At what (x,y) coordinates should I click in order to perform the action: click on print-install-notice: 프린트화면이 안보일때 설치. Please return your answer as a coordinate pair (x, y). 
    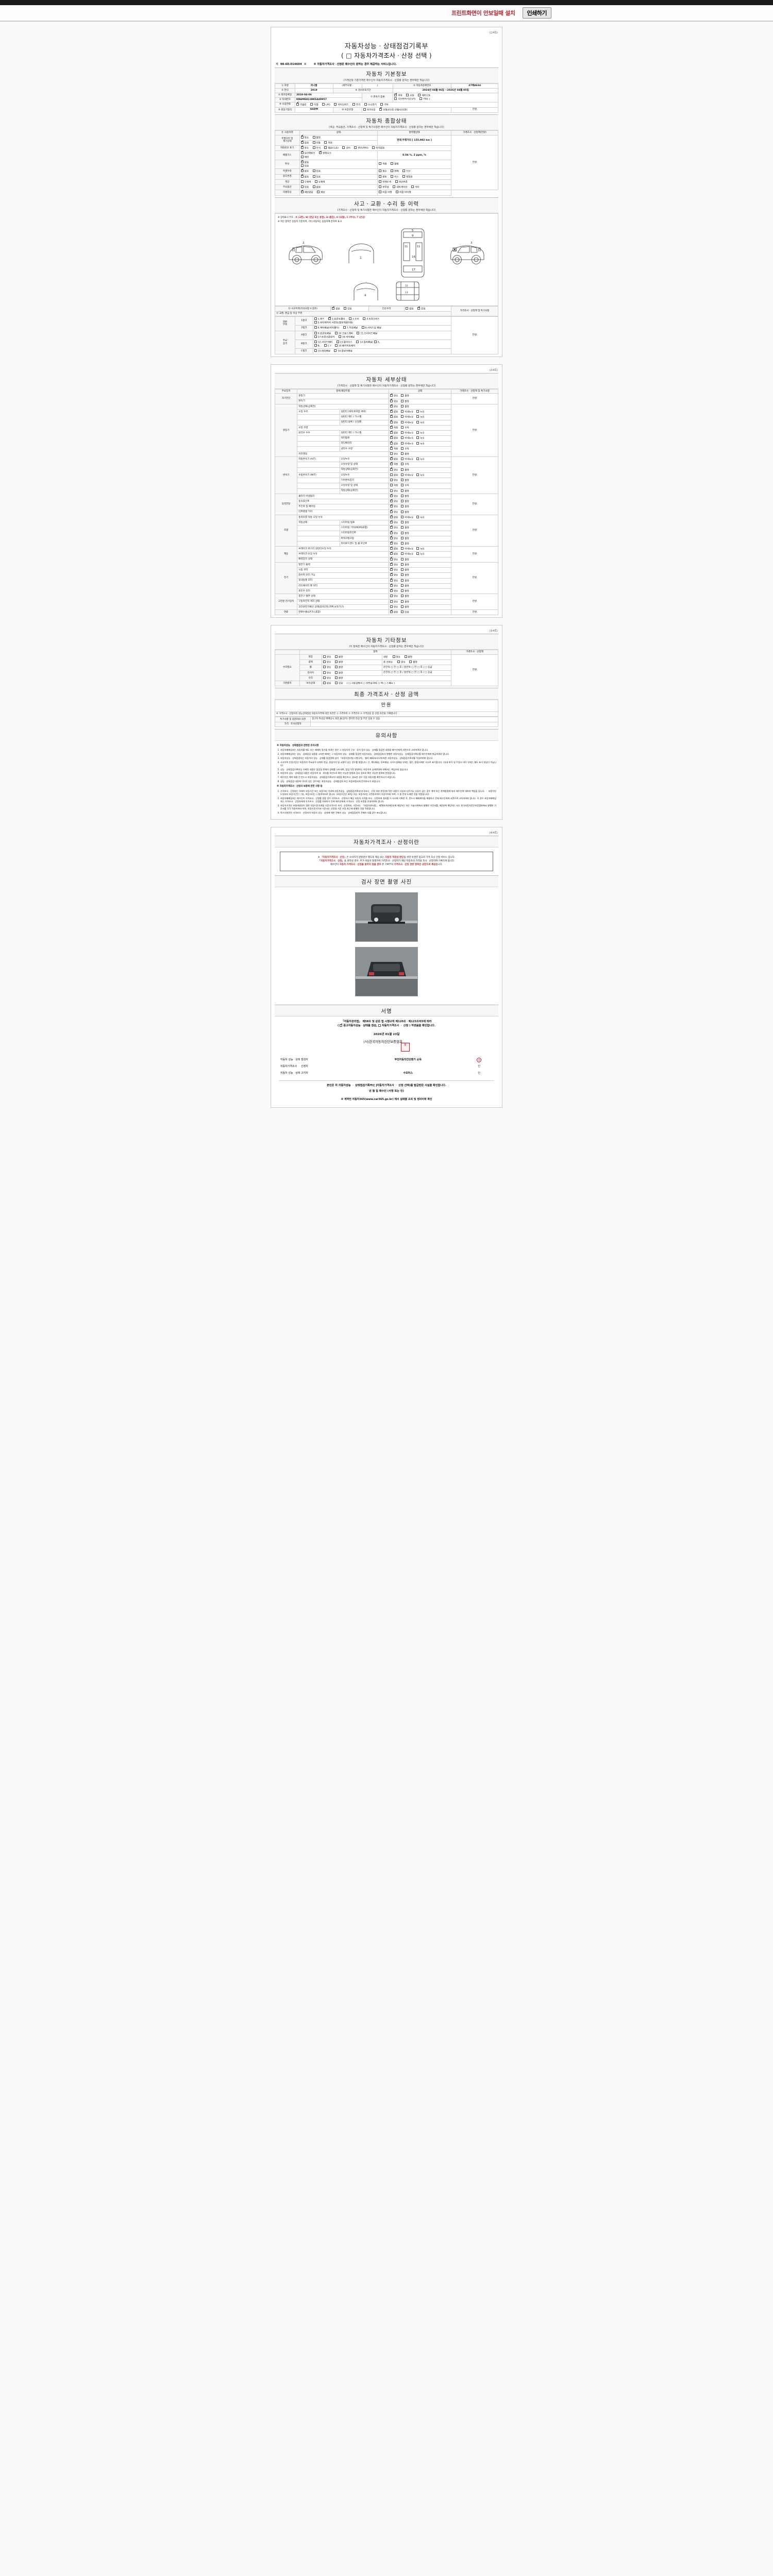
    Looking at the image, I should click on (483, 13).